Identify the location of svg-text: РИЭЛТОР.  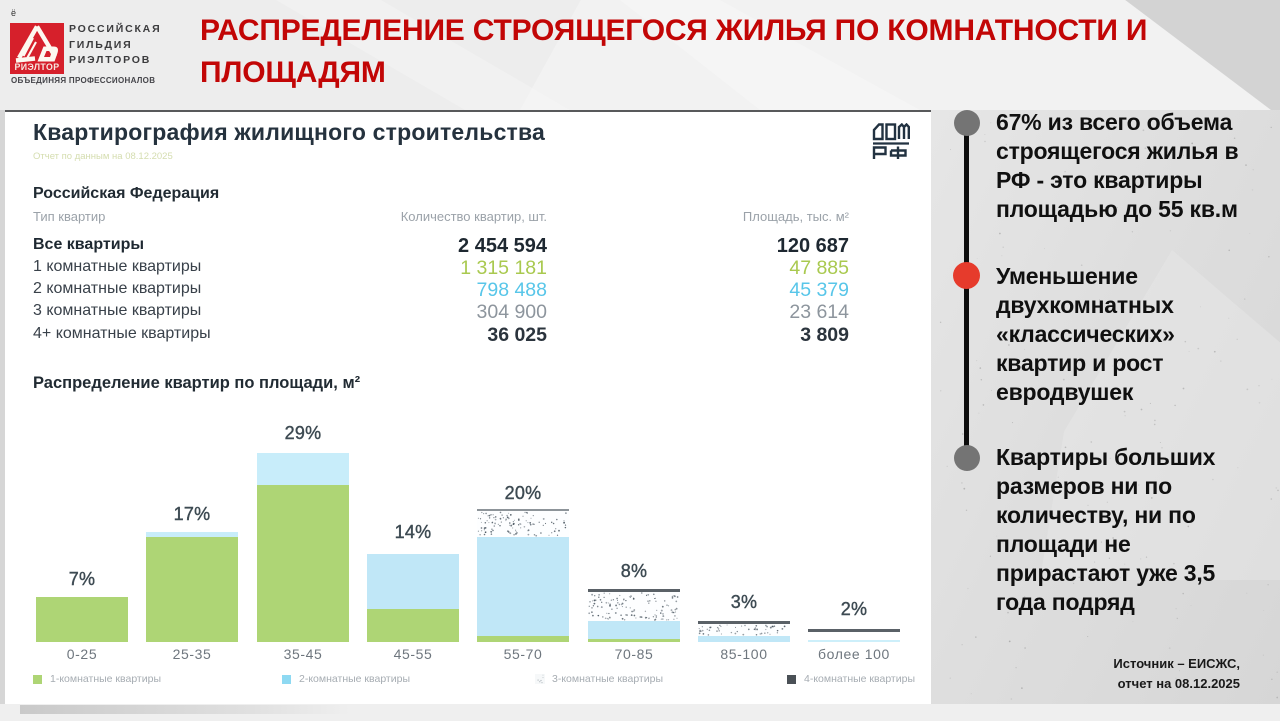
(37, 67).